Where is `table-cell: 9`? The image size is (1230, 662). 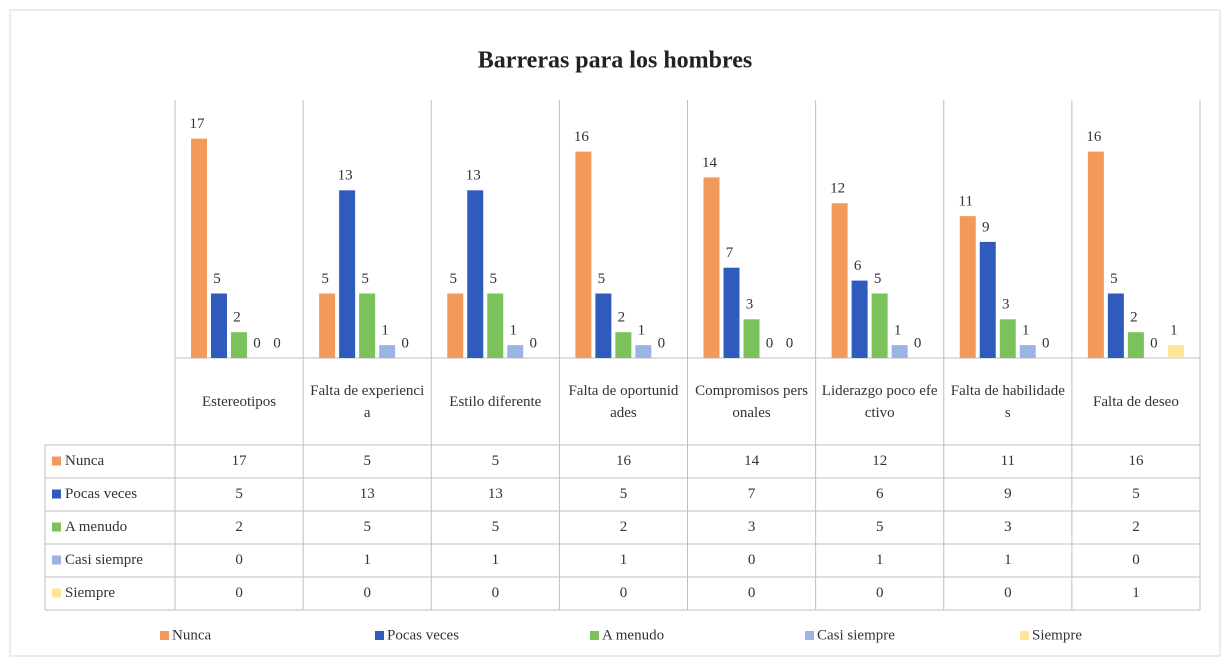
table-cell: 9 is located at coordinates (1008, 494).